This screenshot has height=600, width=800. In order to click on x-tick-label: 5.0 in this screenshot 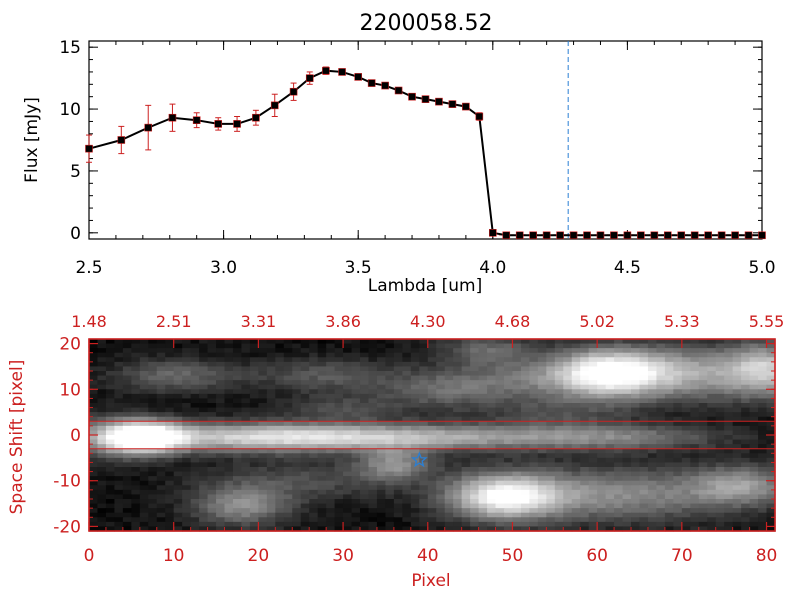, I will do `click(761, 268)`.